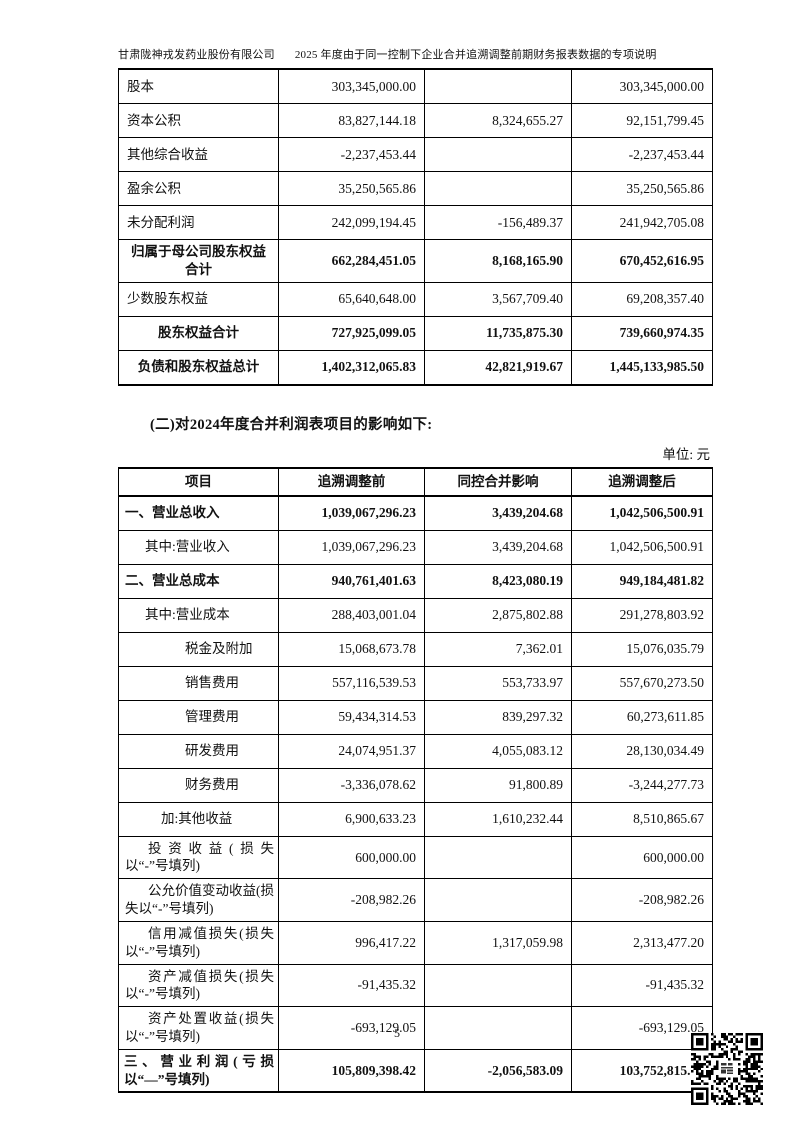 The width and height of the screenshot is (794, 1122). I want to click on cell-before: 288,403,001.04, so click(351, 615).